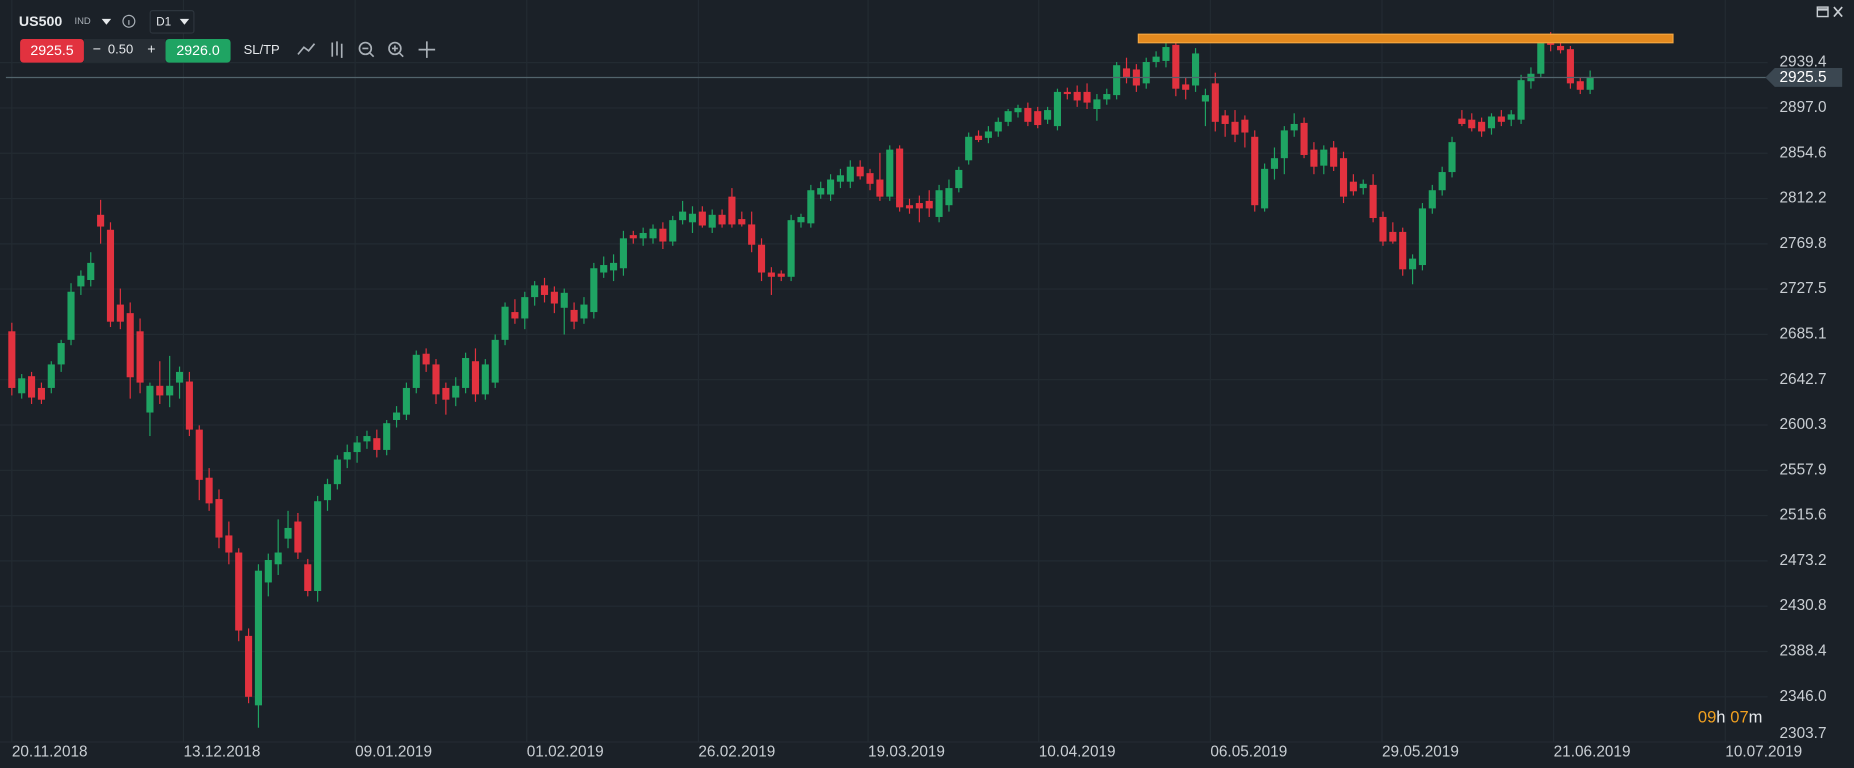 This screenshot has height=768, width=1854. Describe the element at coordinates (1803, 651) in the screenshot. I see `y-tick-label: 2388.4` at that location.